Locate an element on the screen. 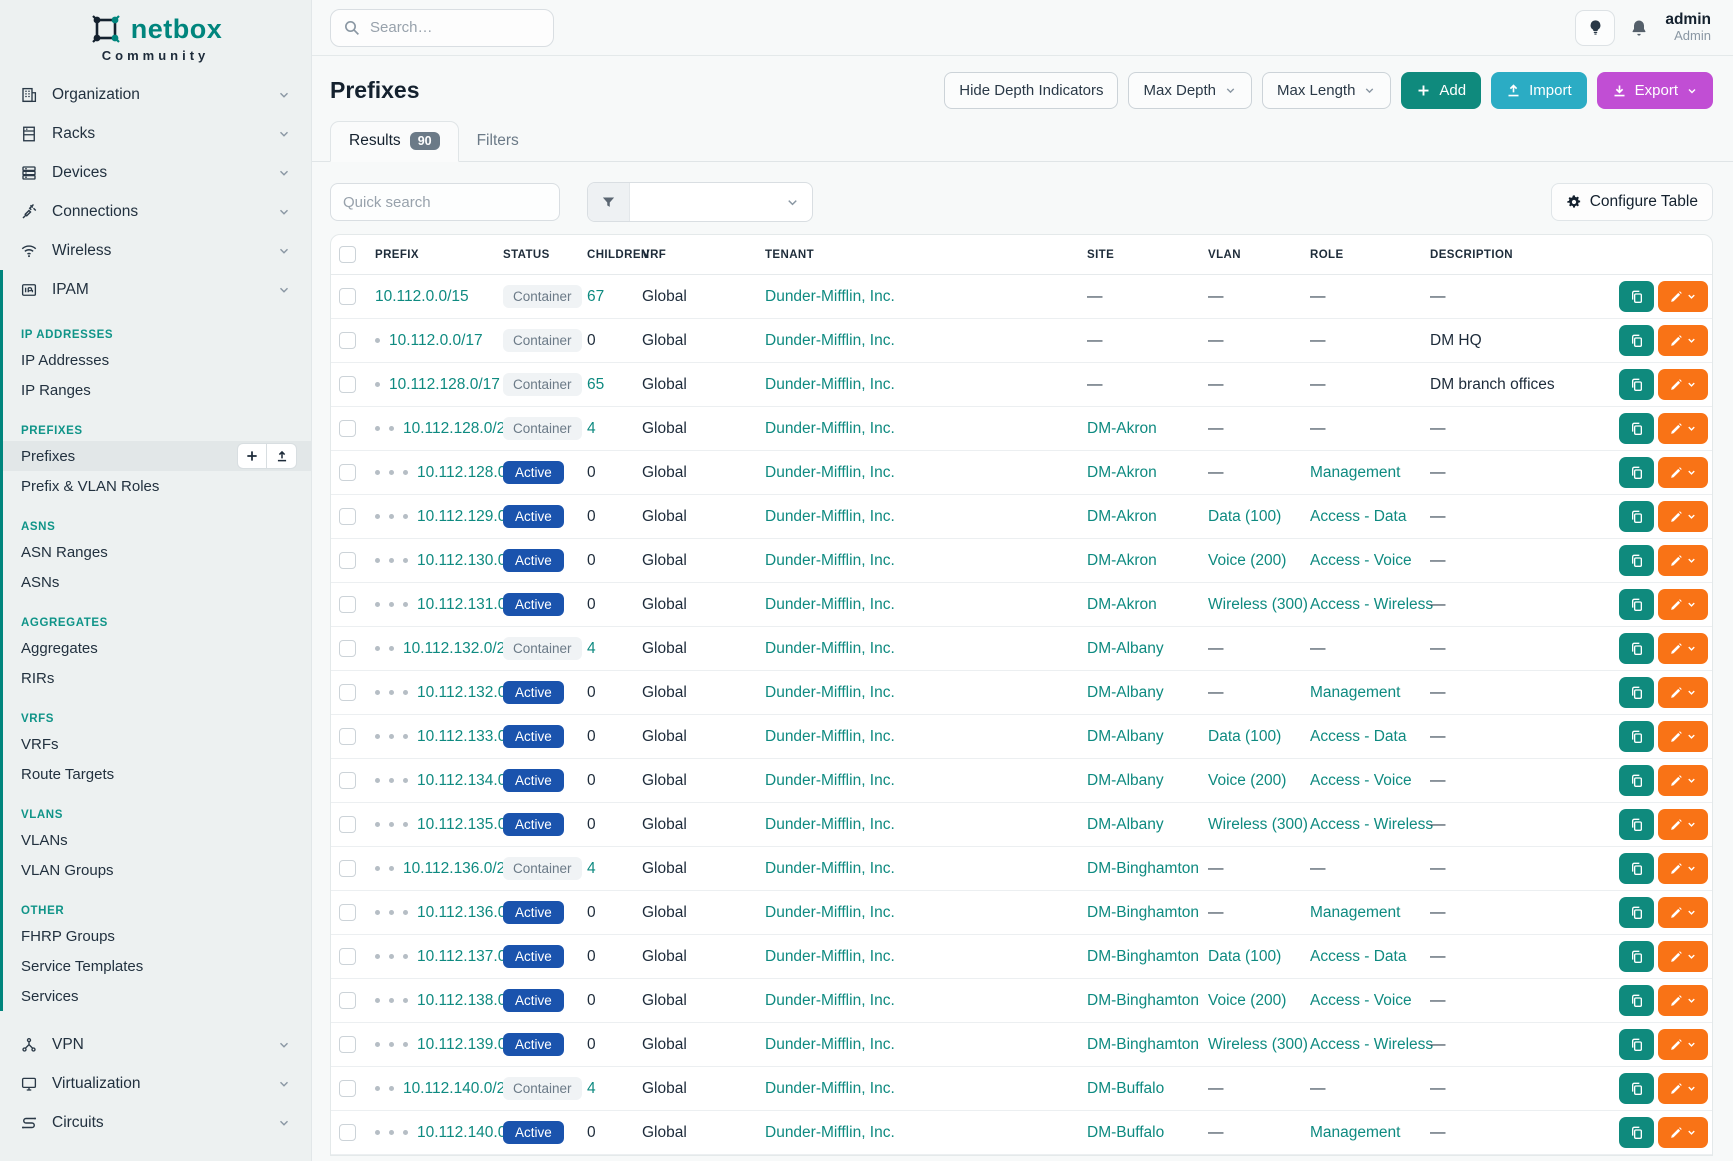 This screenshot has height=1161, width=1733. site-link: DM-Akron is located at coordinates (1122, 428).